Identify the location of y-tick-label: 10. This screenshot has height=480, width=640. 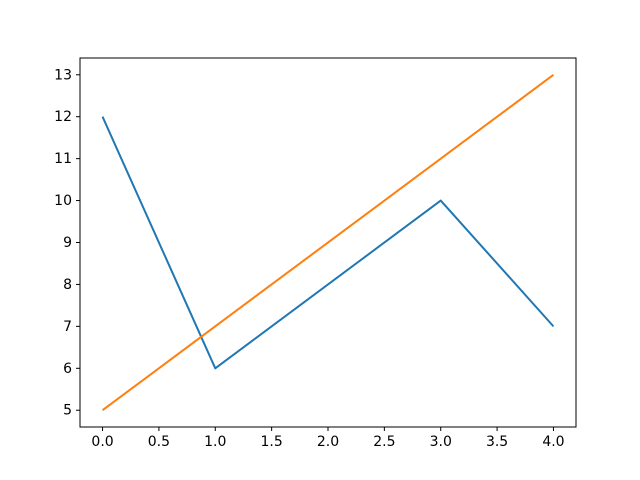
(63, 201).